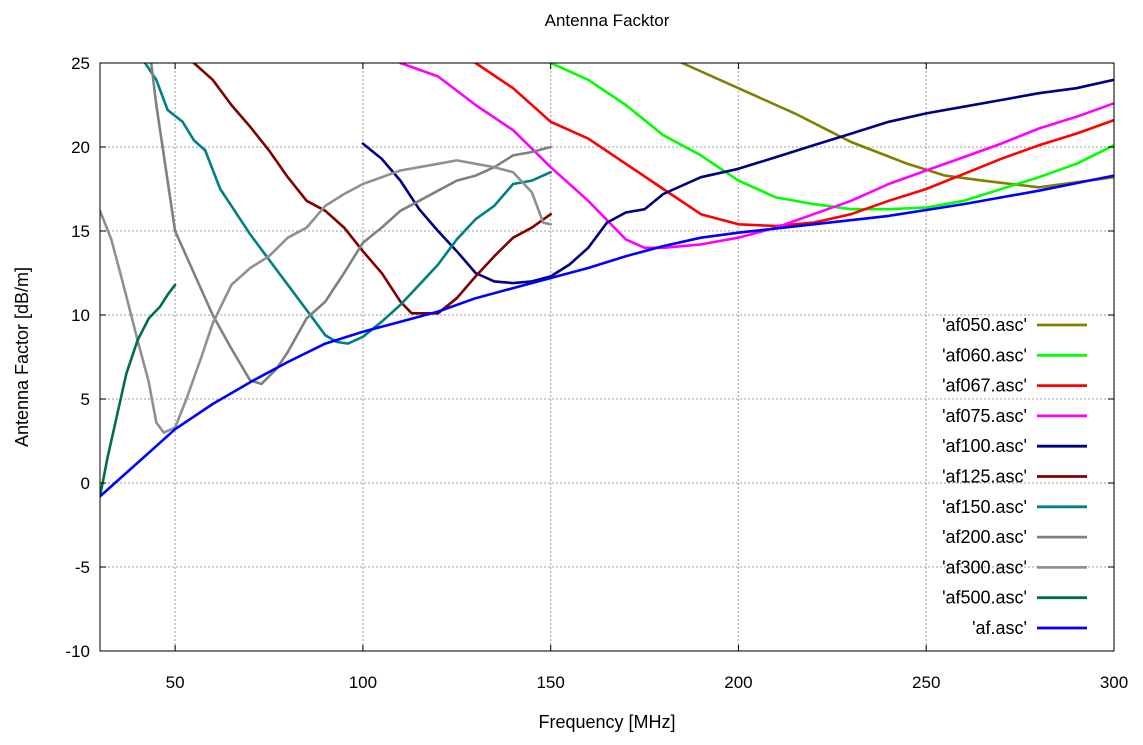 The height and width of the screenshot is (745, 1143). Describe the element at coordinates (984, 567) in the screenshot. I see `legend-label: 'af300.asc'` at that location.